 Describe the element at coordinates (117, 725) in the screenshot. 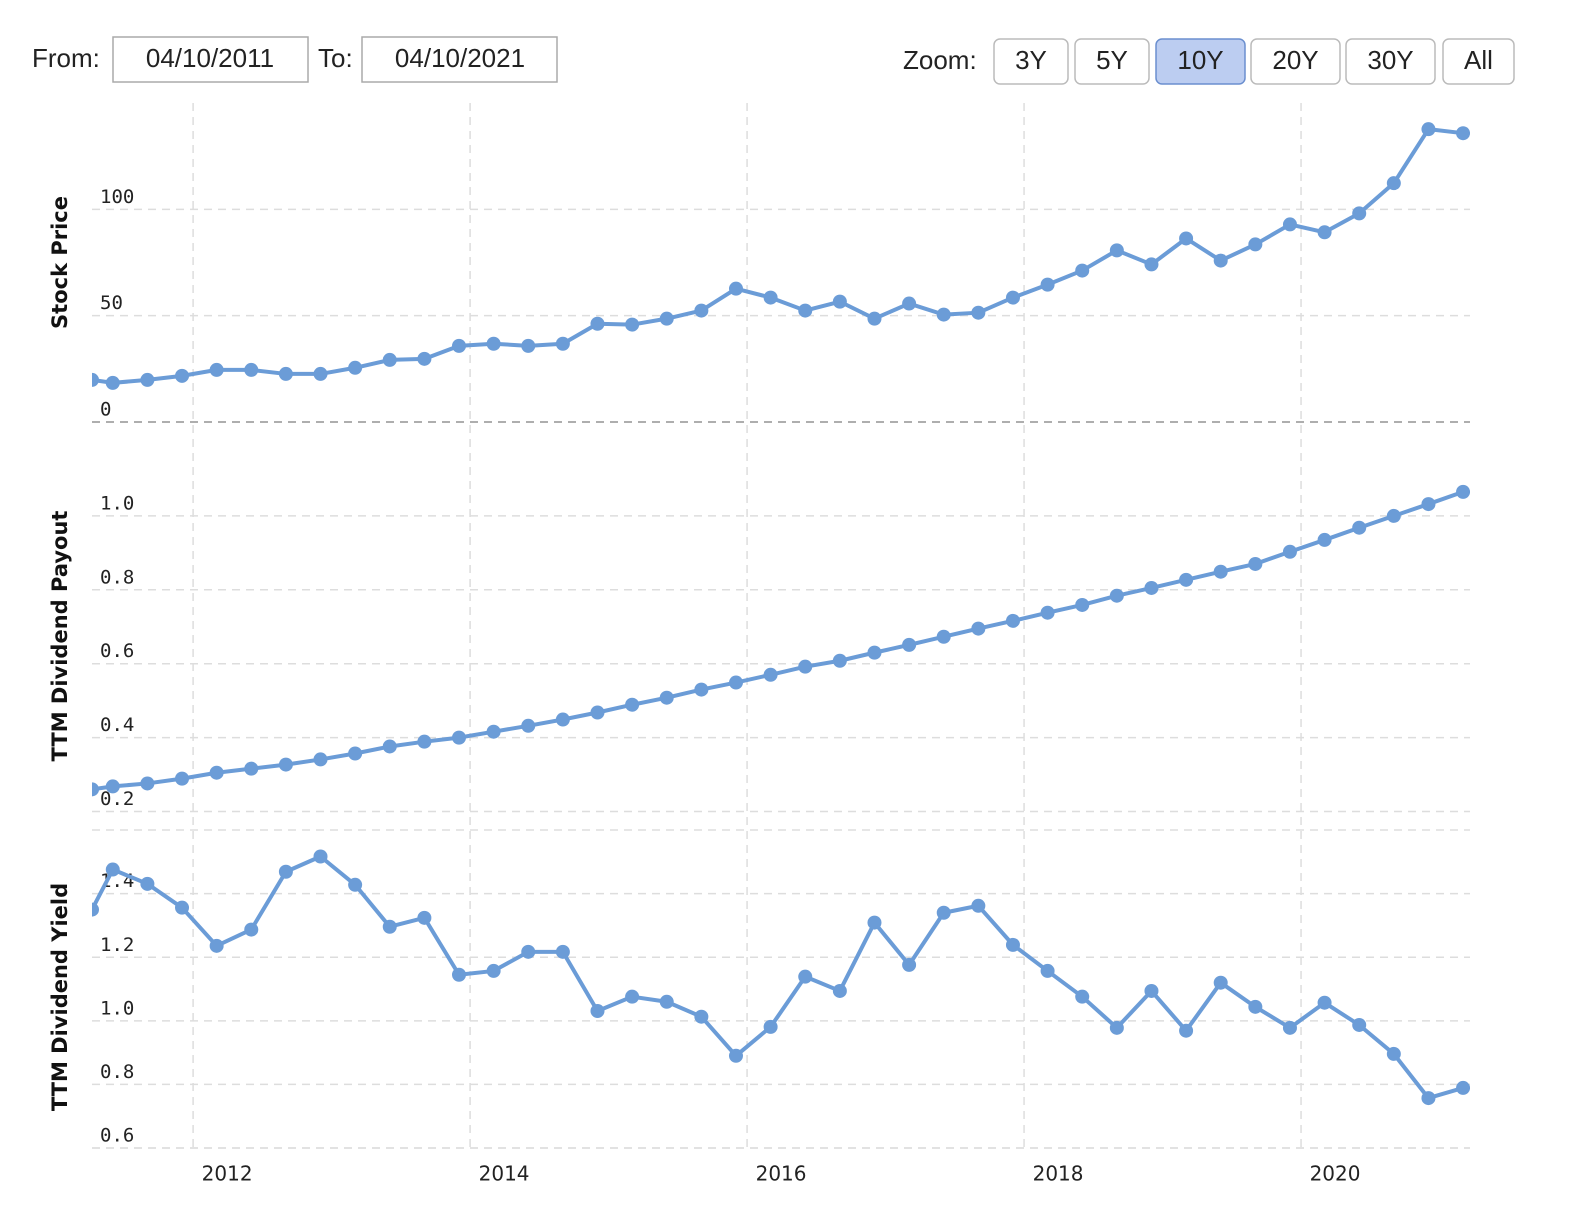

I see `y-tick-label: 0.4` at that location.